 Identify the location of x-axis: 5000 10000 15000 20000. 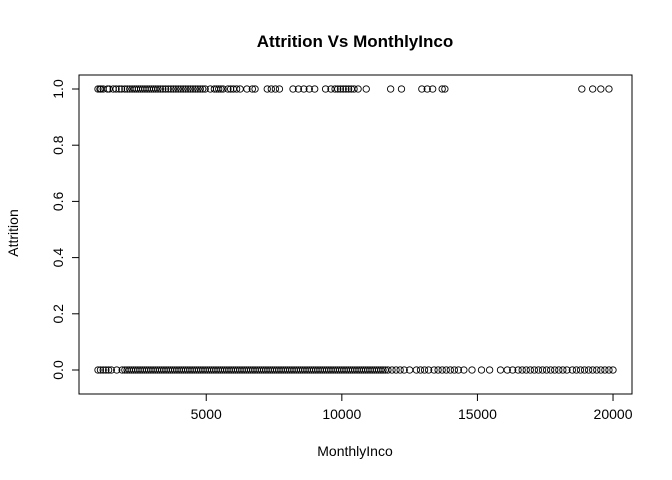
(412, 407).